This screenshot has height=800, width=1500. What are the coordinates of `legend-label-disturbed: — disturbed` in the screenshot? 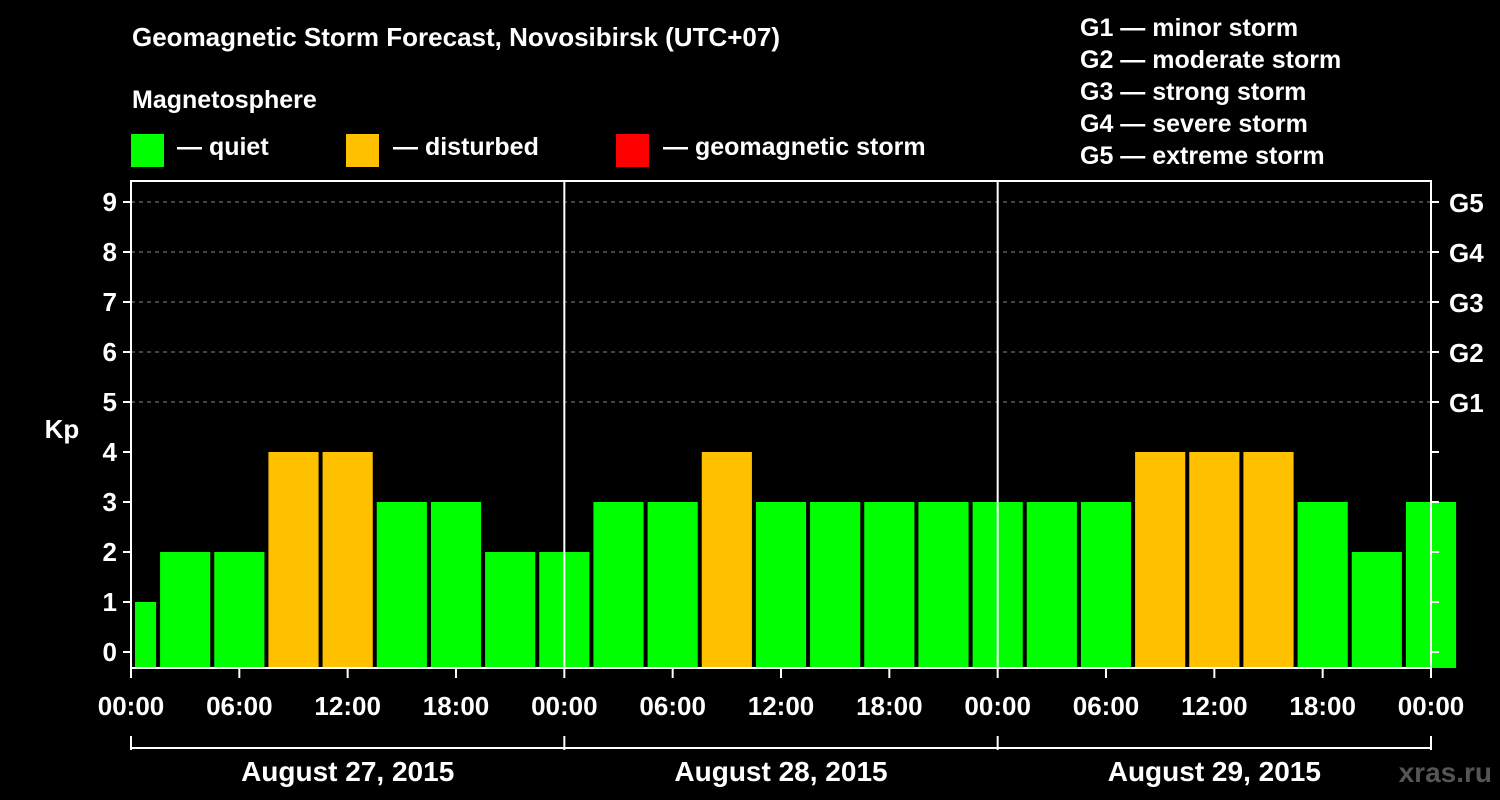 It's located at (466, 147).